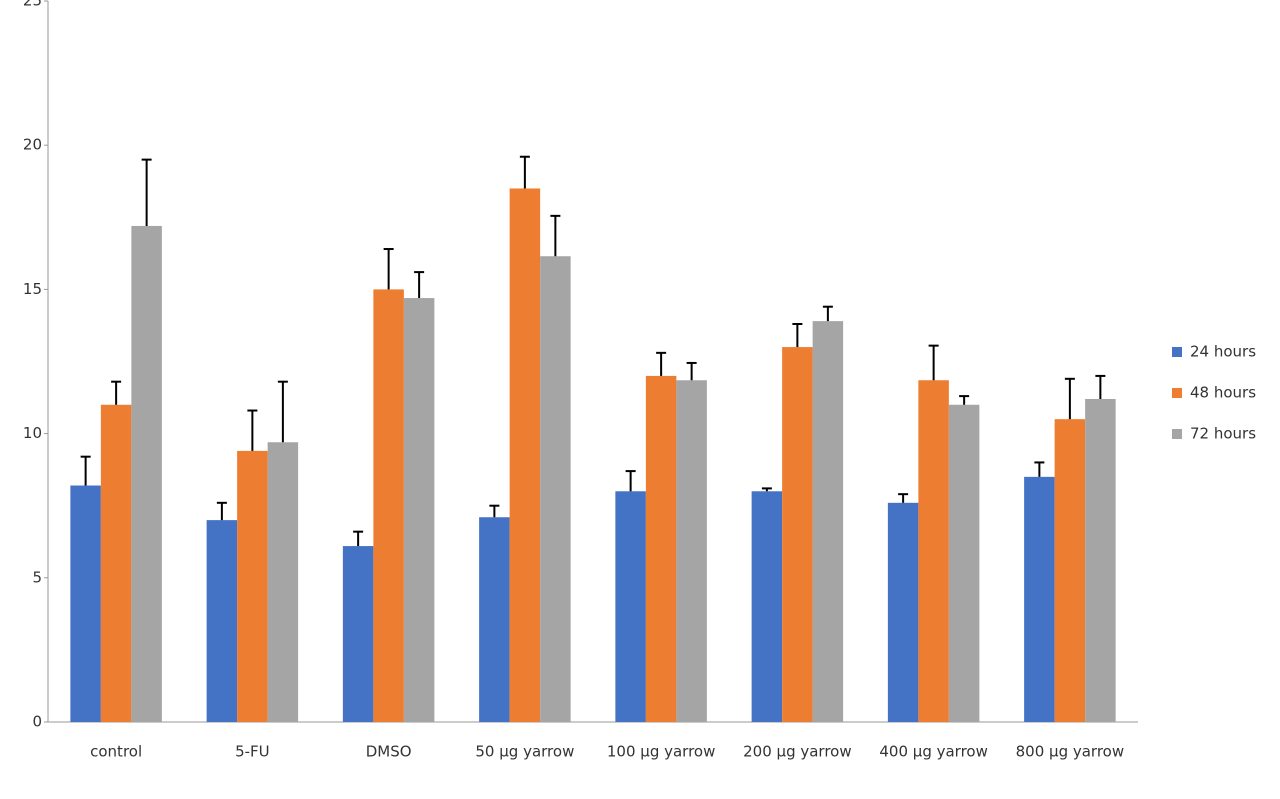 Image resolution: width=1280 pixels, height=799 pixels. Describe the element at coordinates (1223, 434) in the screenshot. I see `legend-label: 72 hours` at that location.